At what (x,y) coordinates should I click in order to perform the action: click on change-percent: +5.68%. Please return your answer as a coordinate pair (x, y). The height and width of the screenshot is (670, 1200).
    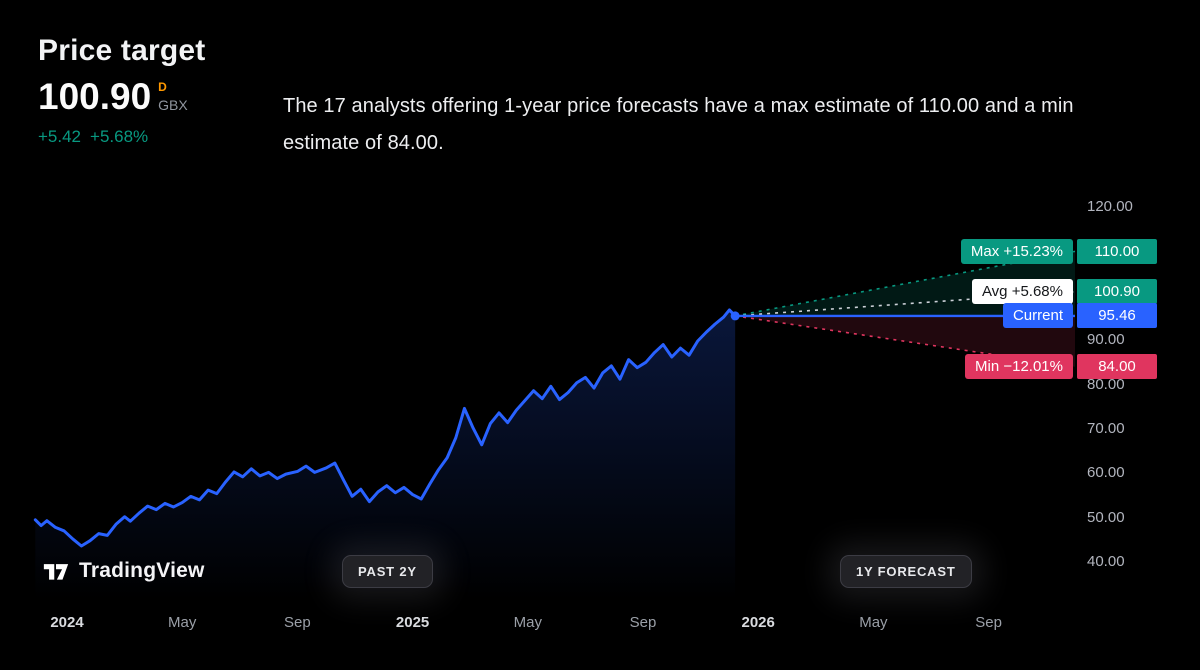
    Looking at the image, I should click on (119, 136).